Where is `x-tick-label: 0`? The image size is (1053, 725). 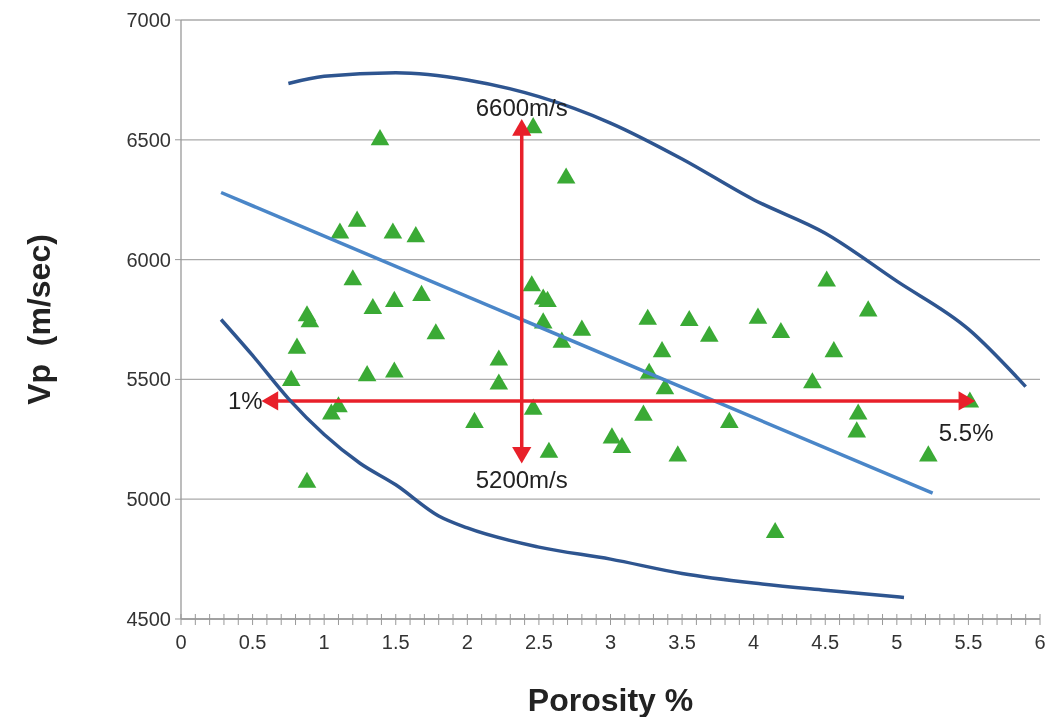 x-tick-label: 0 is located at coordinates (181, 642).